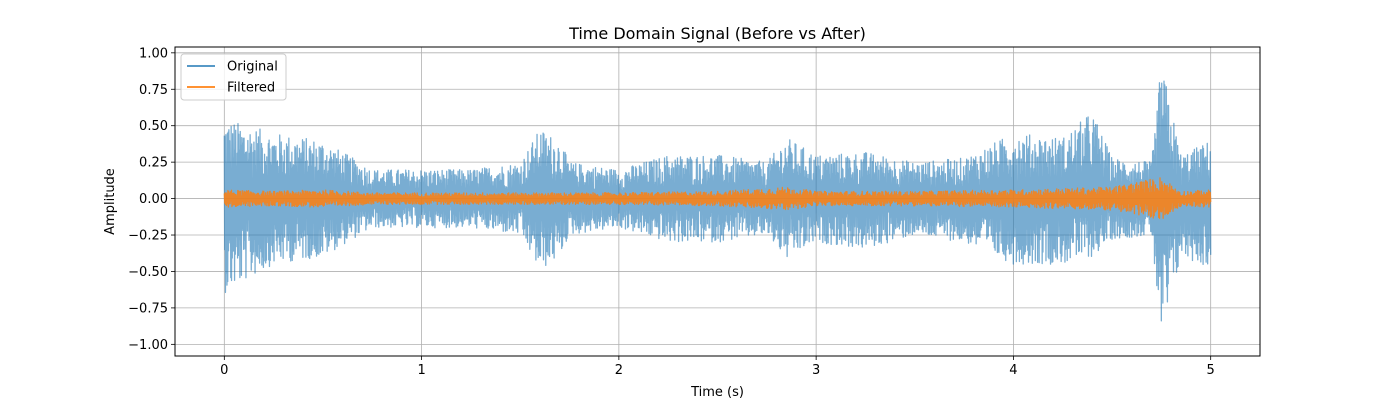 This screenshot has height=400, width=1400. I want to click on x-tick-label: 2, so click(619, 370).